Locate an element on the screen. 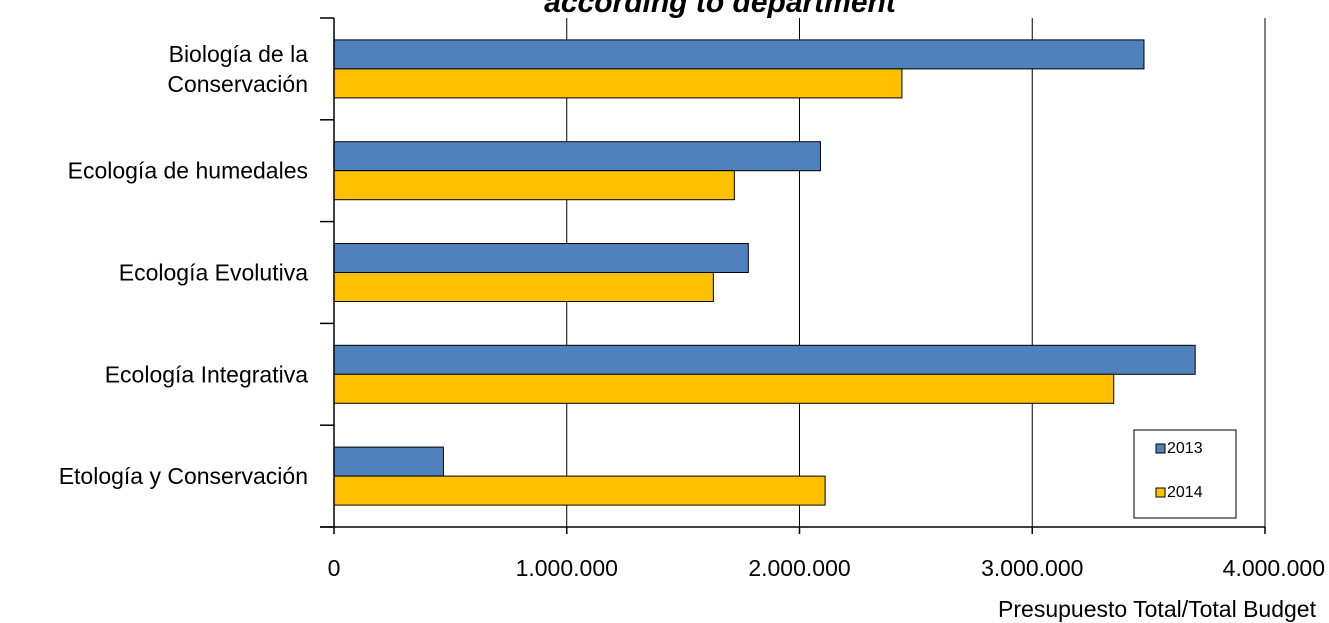 The image size is (1329, 623). x-tick-label: 3.000.000 is located at coordinates (1032, 568).